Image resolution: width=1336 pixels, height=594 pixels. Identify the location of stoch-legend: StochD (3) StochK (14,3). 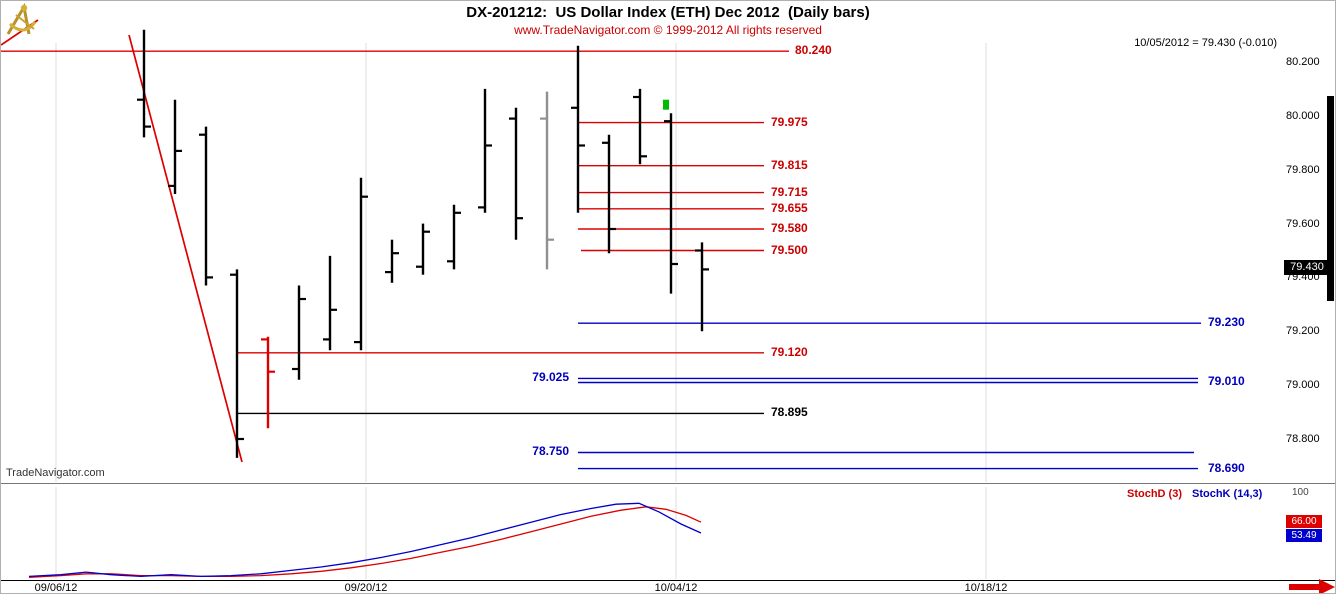
(1194, 494).